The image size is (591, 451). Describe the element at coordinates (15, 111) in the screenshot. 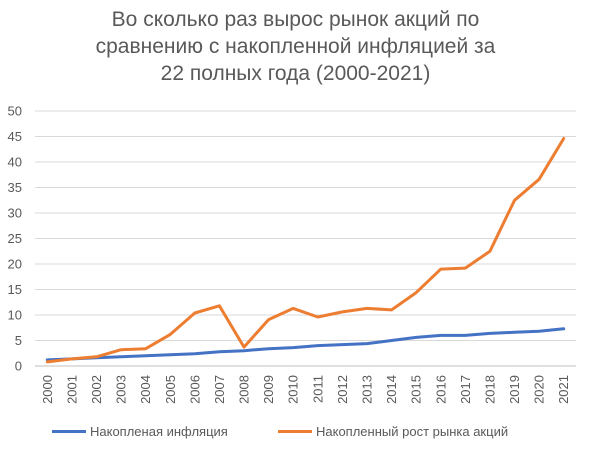

I see `y-tick-label: 50` at that location.